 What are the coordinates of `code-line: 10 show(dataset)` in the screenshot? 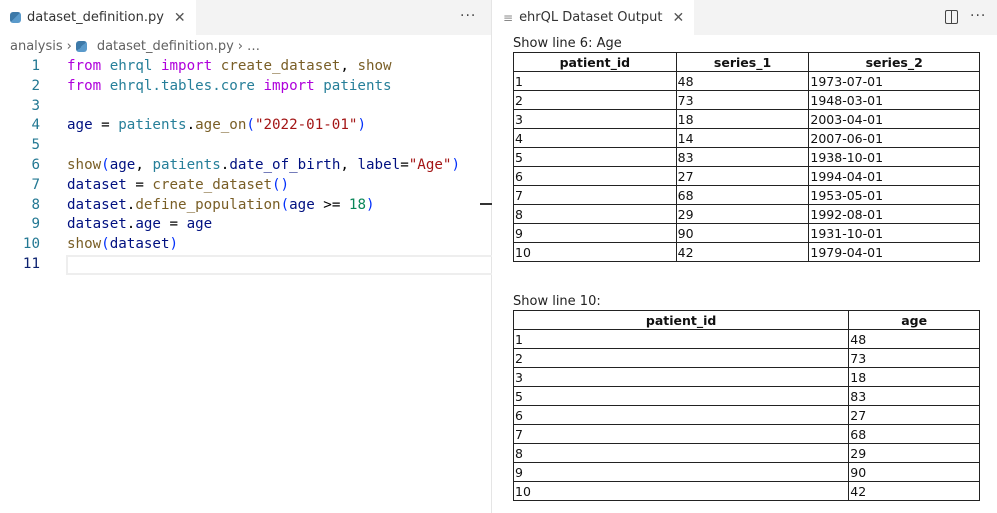 It's located at (246, 245).